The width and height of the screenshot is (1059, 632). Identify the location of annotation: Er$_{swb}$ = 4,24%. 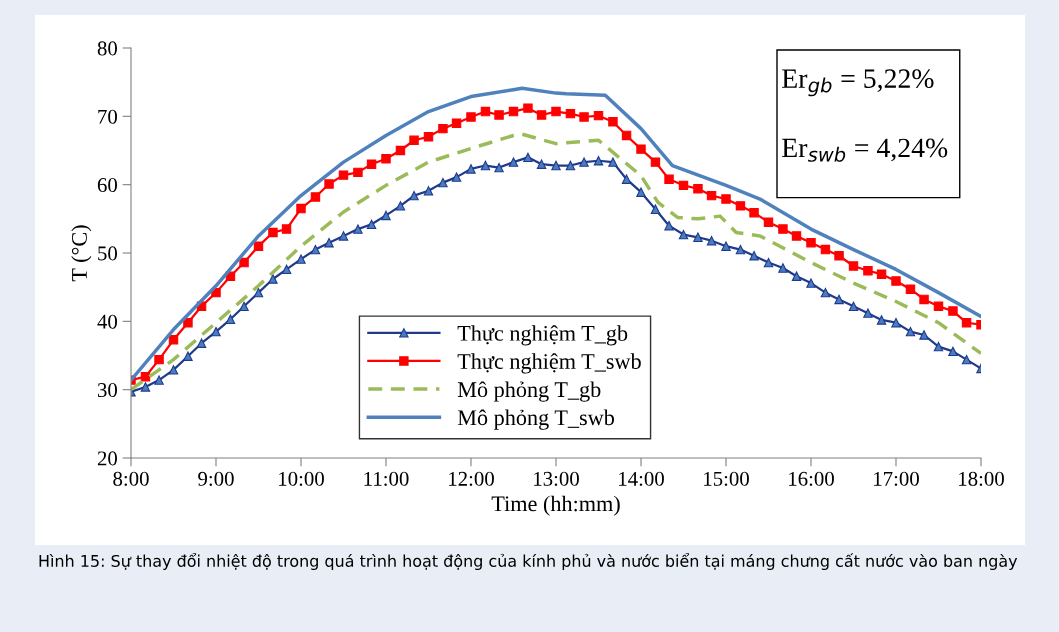
(865, 150).